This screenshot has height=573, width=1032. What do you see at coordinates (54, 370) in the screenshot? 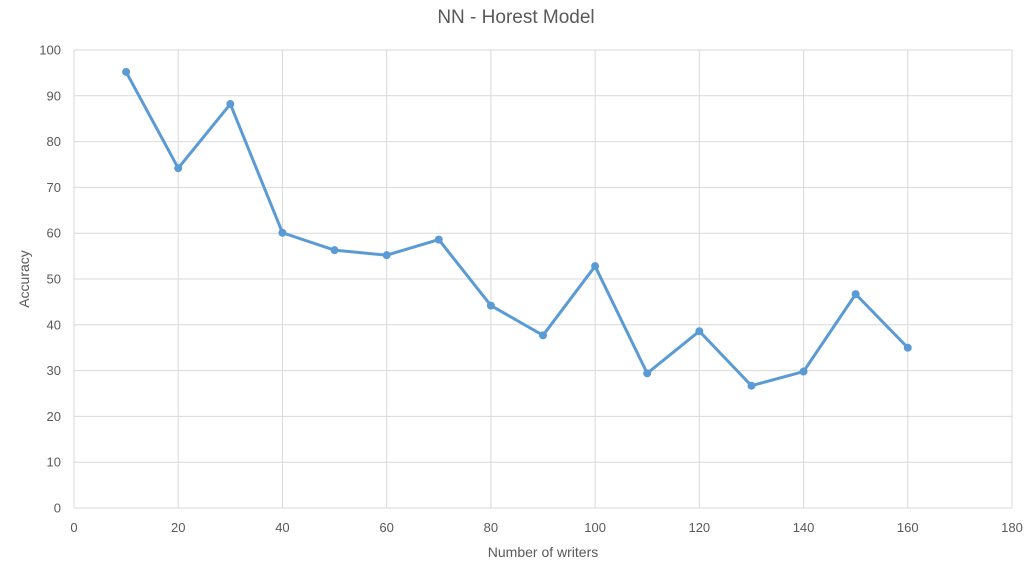
I see `y-tick-label: 30` at bounding box center [54, 370].